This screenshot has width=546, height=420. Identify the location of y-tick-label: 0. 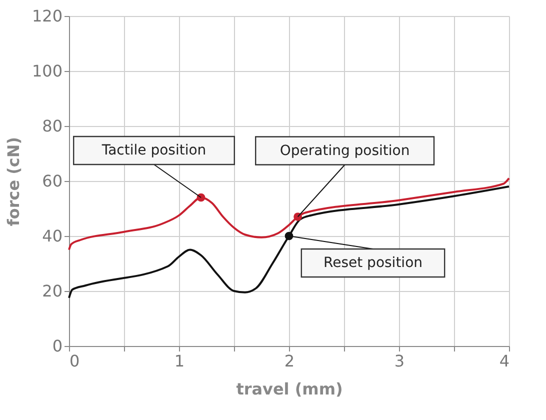
(57, 346).